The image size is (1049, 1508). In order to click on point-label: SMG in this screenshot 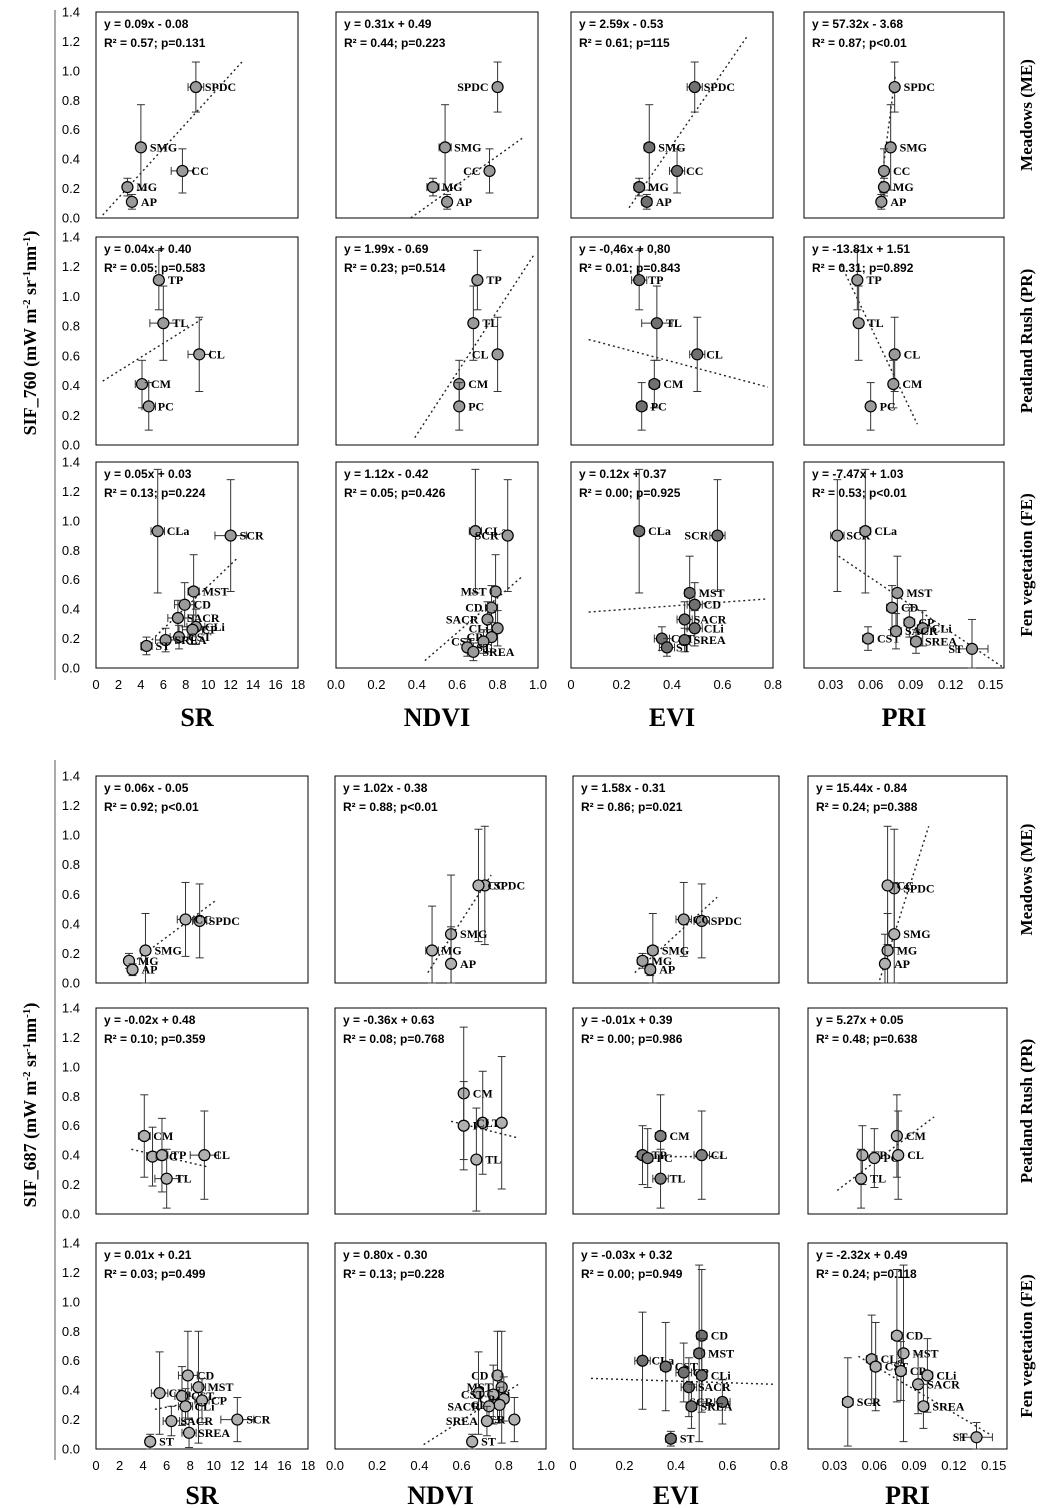, I will do `click(163, 147)`.